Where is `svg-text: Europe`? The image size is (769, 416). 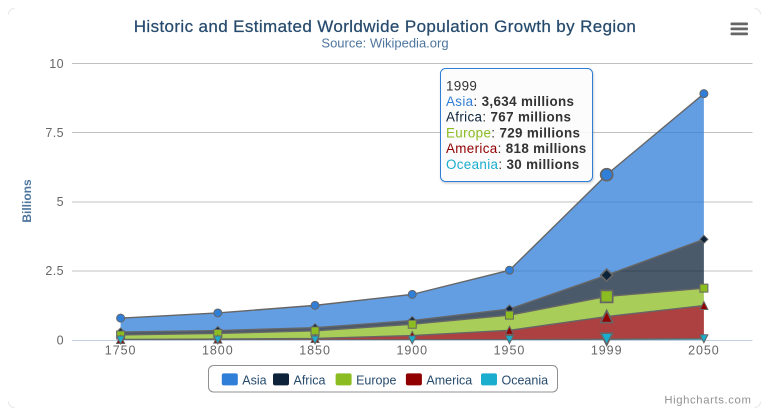 svg-text: Europe is located at coordinates (376, 380).